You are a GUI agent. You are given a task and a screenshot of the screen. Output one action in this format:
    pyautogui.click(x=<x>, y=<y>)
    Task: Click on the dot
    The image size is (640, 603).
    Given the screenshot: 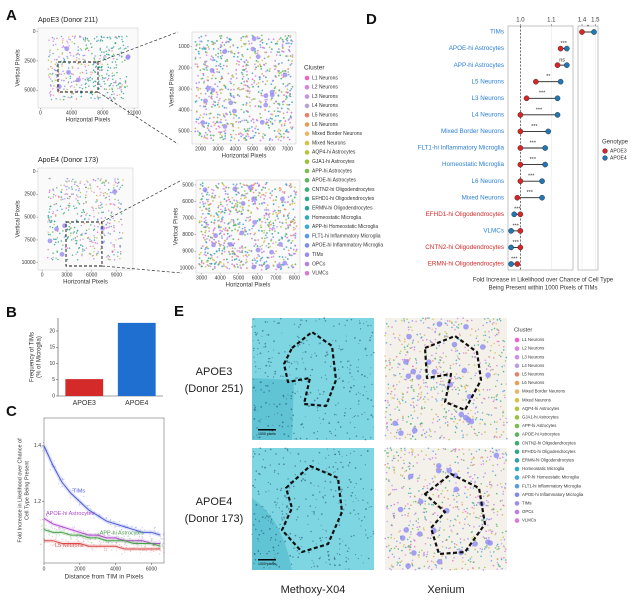 What is the action you would take?
    pyautogui.click(x=511, y=231)
    